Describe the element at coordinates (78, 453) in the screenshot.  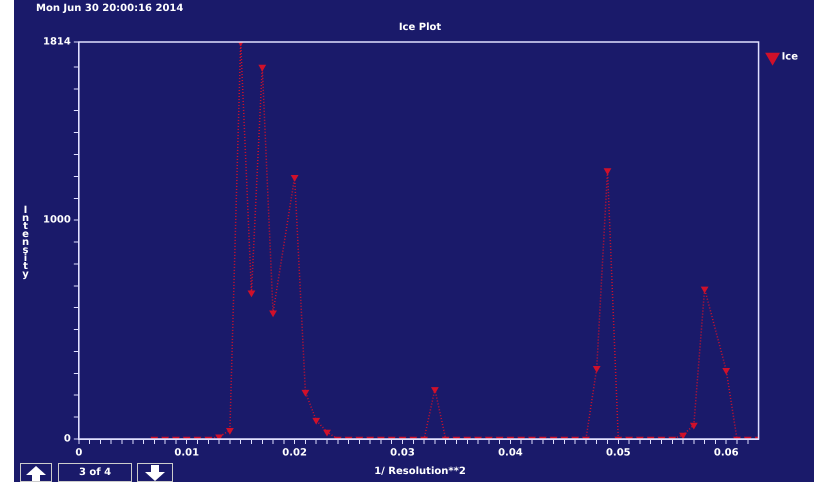
I see `x-tick-label: 0` at that location.